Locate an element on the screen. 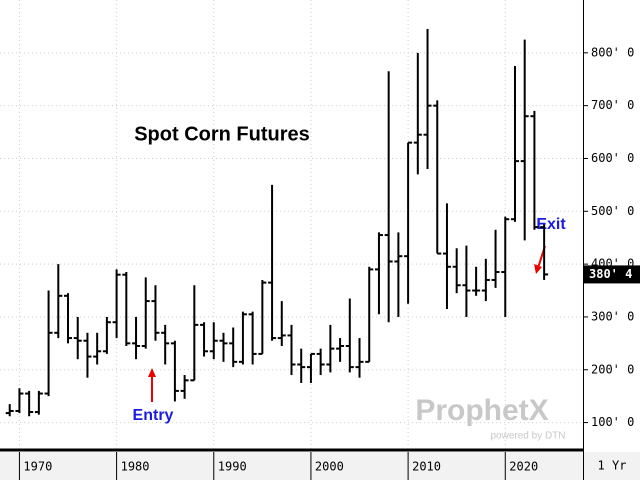  x-axis-strip is located at coordinates (320, 466).